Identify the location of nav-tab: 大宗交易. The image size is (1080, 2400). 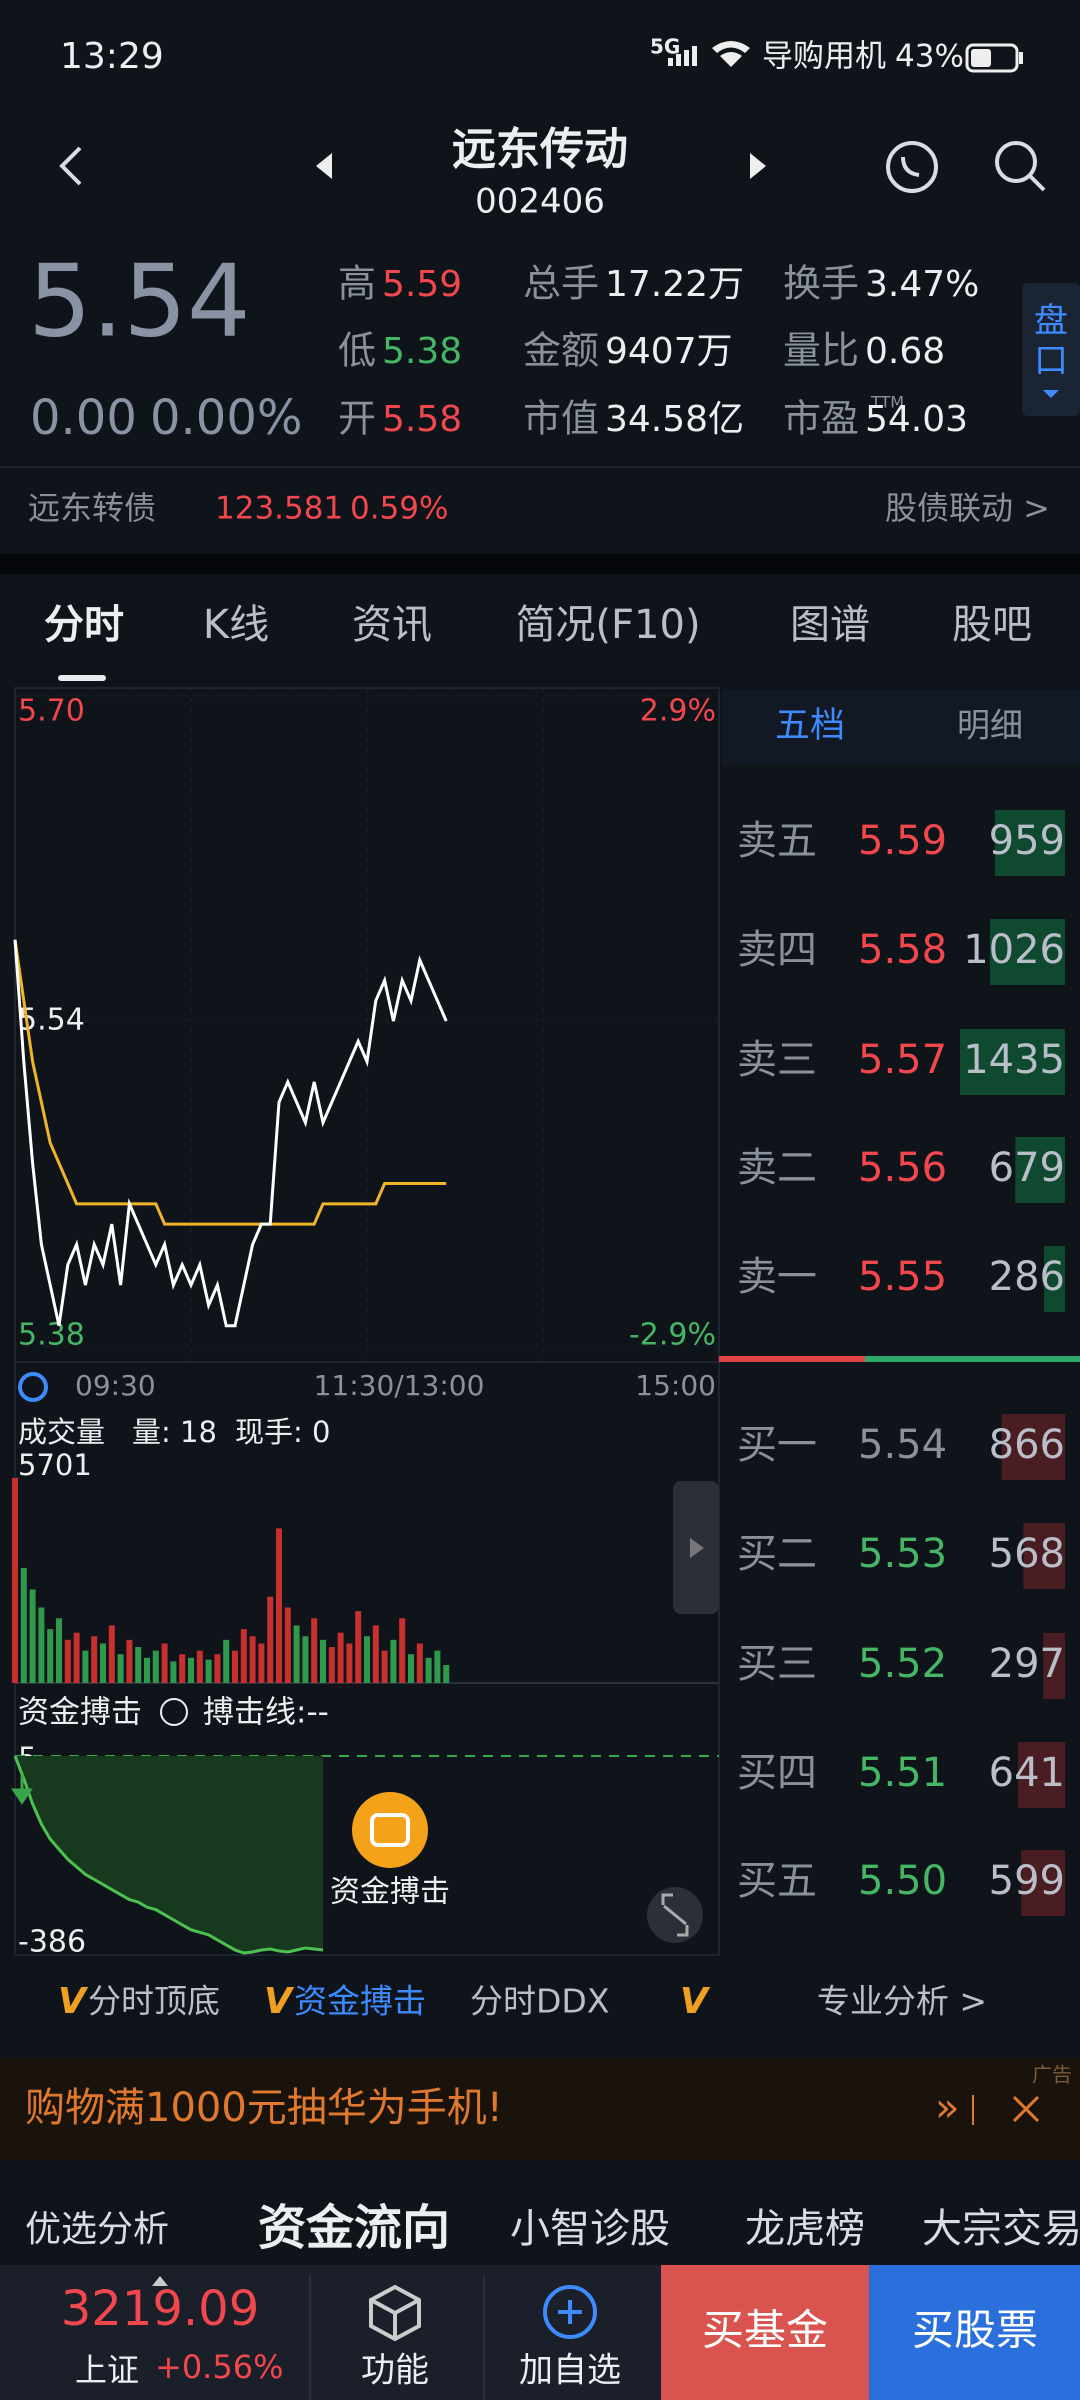
(1001, 2229).